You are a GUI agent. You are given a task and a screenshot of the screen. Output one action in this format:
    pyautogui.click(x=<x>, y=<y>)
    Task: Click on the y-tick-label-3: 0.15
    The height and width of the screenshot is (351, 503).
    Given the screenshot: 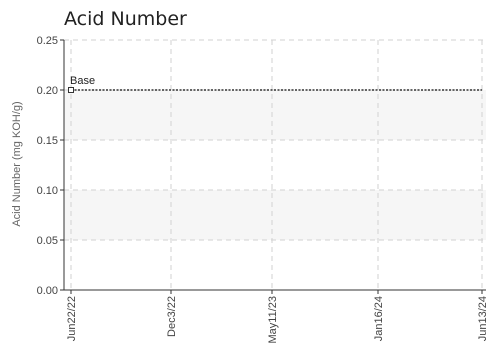 What is the action you would take?
    pyautogui.click(x=47, y=141)
    